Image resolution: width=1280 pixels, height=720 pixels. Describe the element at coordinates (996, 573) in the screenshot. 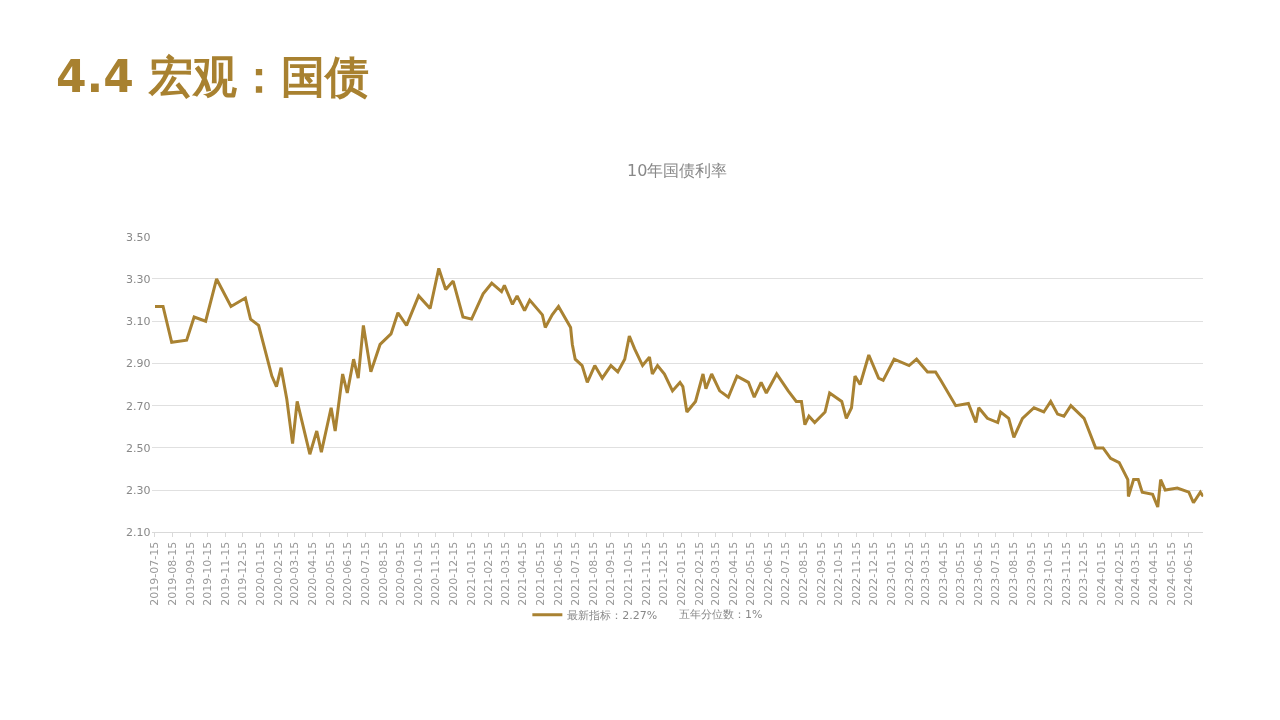

I see `x-tick-label: 2023-07-15` at that location.